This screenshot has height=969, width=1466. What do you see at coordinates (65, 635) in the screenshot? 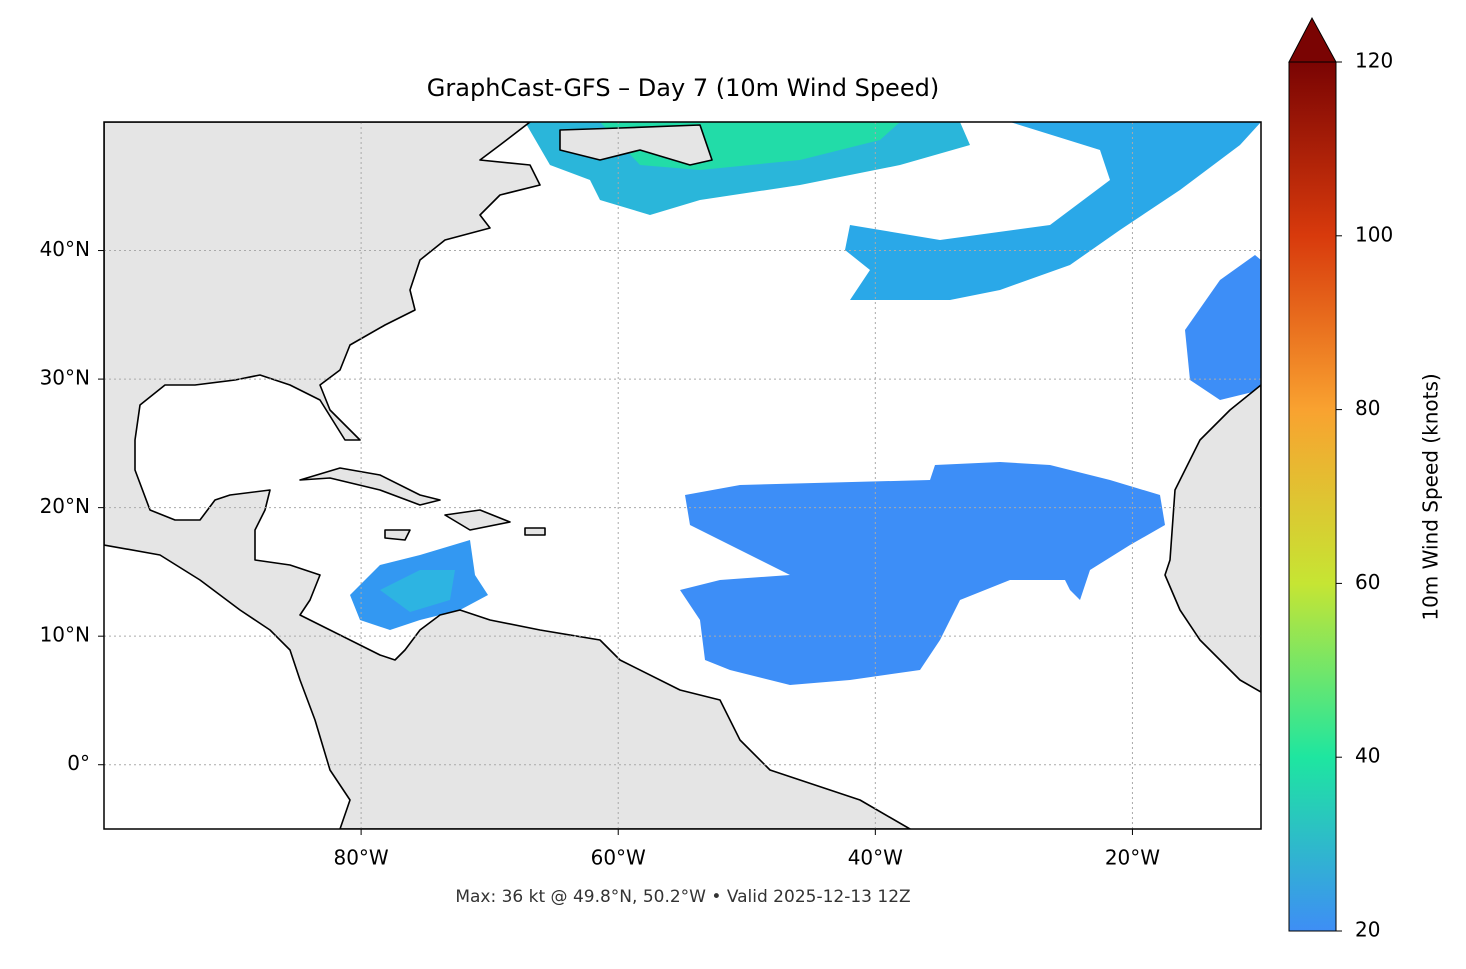
I see `y-tick-label: 10°N` at bounding box center [65, 635].